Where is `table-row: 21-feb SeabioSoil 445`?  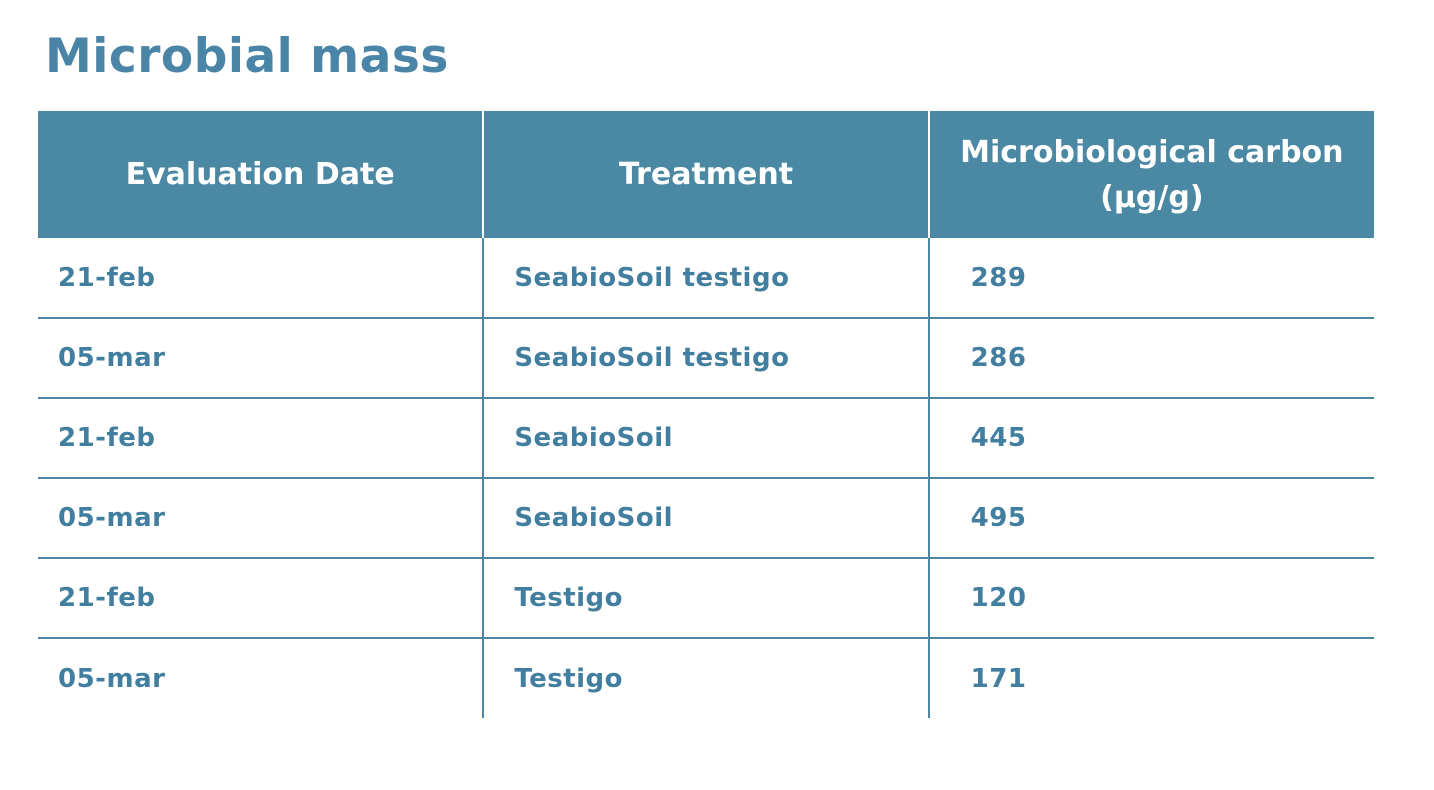
table-row: 21-feb SeabioSoil 445 is located at coordinates (706, 439).